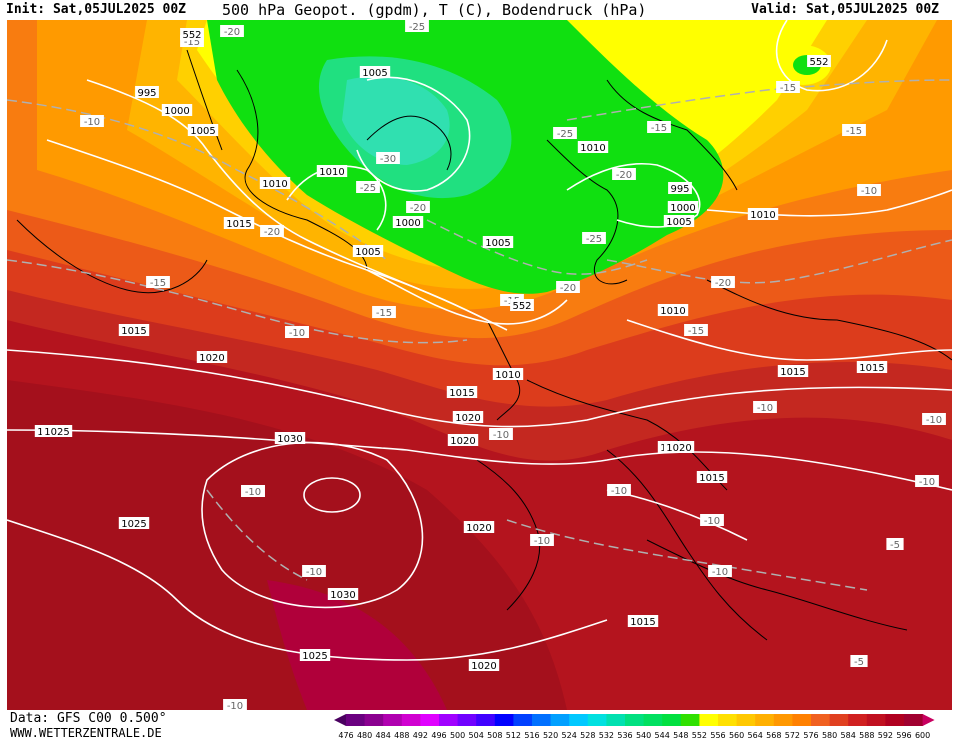 This screenshot has height=741, width=959. What do you see at coordinates (680, 188) in the screenshot?
I see `isobar-label: 995` at bounding box center [680, 188].